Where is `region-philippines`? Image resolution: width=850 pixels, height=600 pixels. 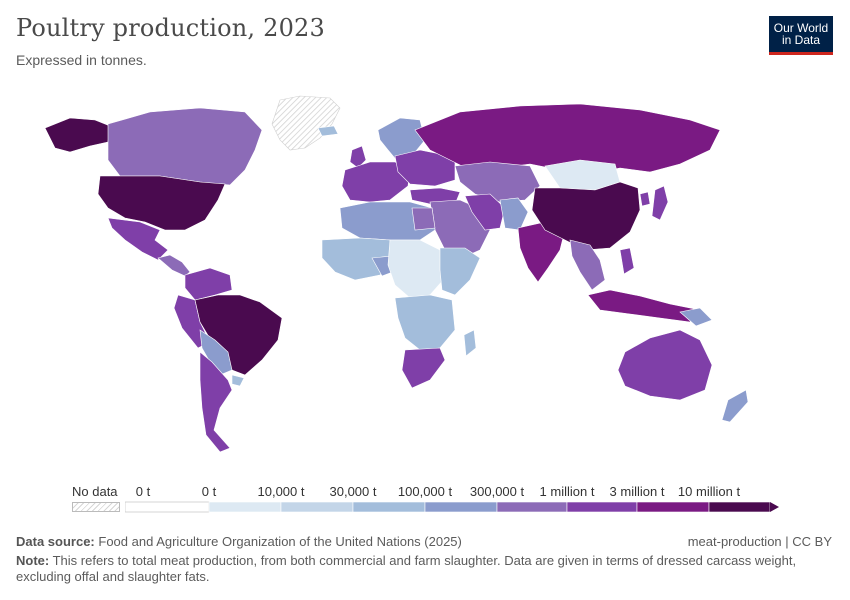
region-philippines is located at coordinates (627, 261).